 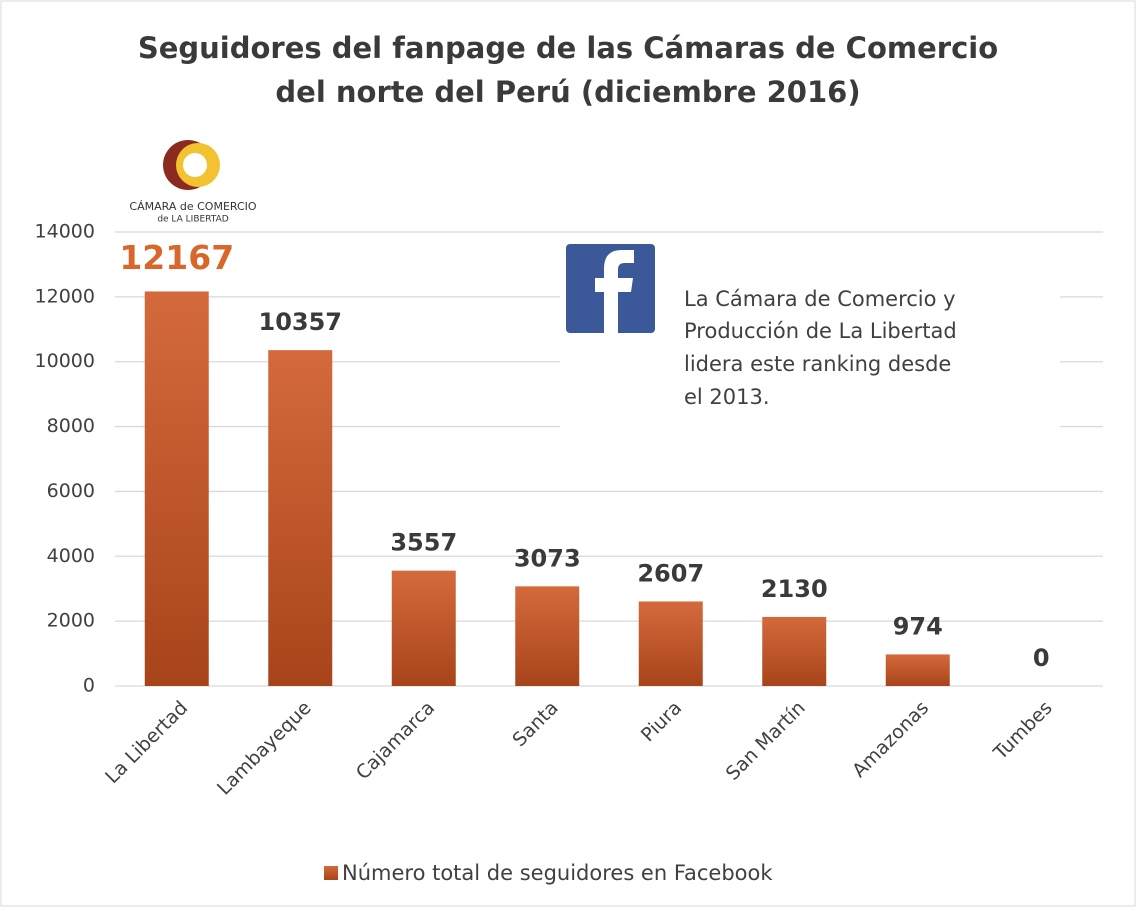 What do you see at coordinates (557, 873) in the screenshot?
I see `legend-label: Número total de seguidores en Facebook` at bounding box center [557, 873].